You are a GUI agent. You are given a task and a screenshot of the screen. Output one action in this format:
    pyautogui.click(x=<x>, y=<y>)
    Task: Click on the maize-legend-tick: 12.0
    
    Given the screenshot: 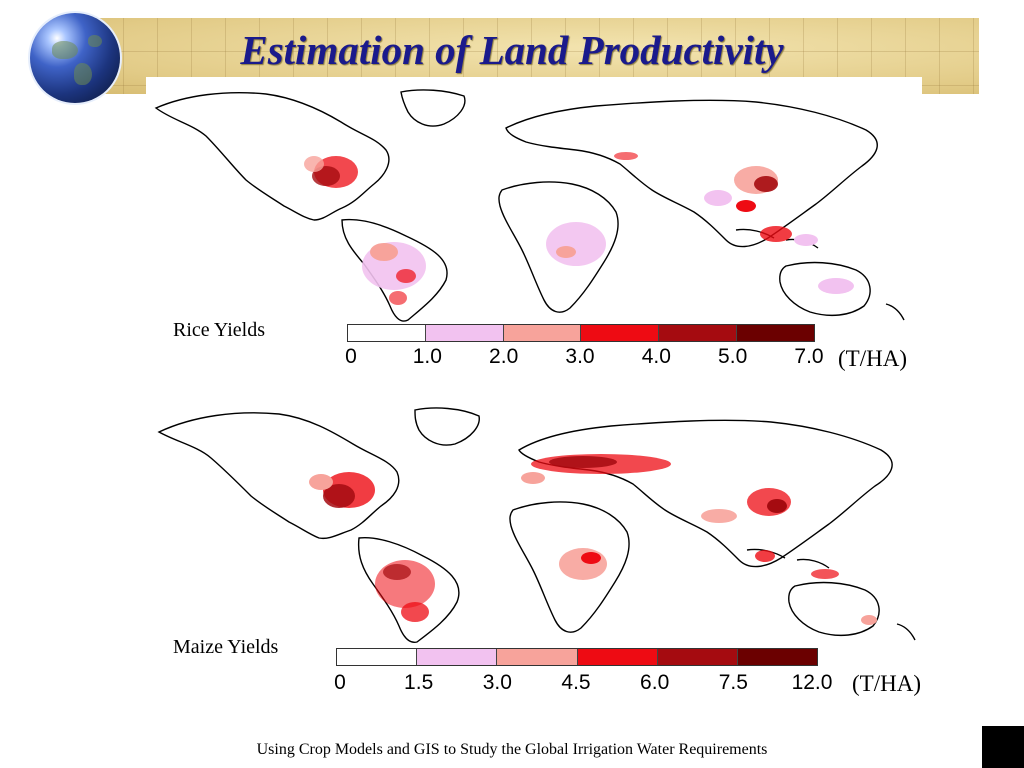 What is the action you would take?
    pyautogui.click(x=812, y=682)
    